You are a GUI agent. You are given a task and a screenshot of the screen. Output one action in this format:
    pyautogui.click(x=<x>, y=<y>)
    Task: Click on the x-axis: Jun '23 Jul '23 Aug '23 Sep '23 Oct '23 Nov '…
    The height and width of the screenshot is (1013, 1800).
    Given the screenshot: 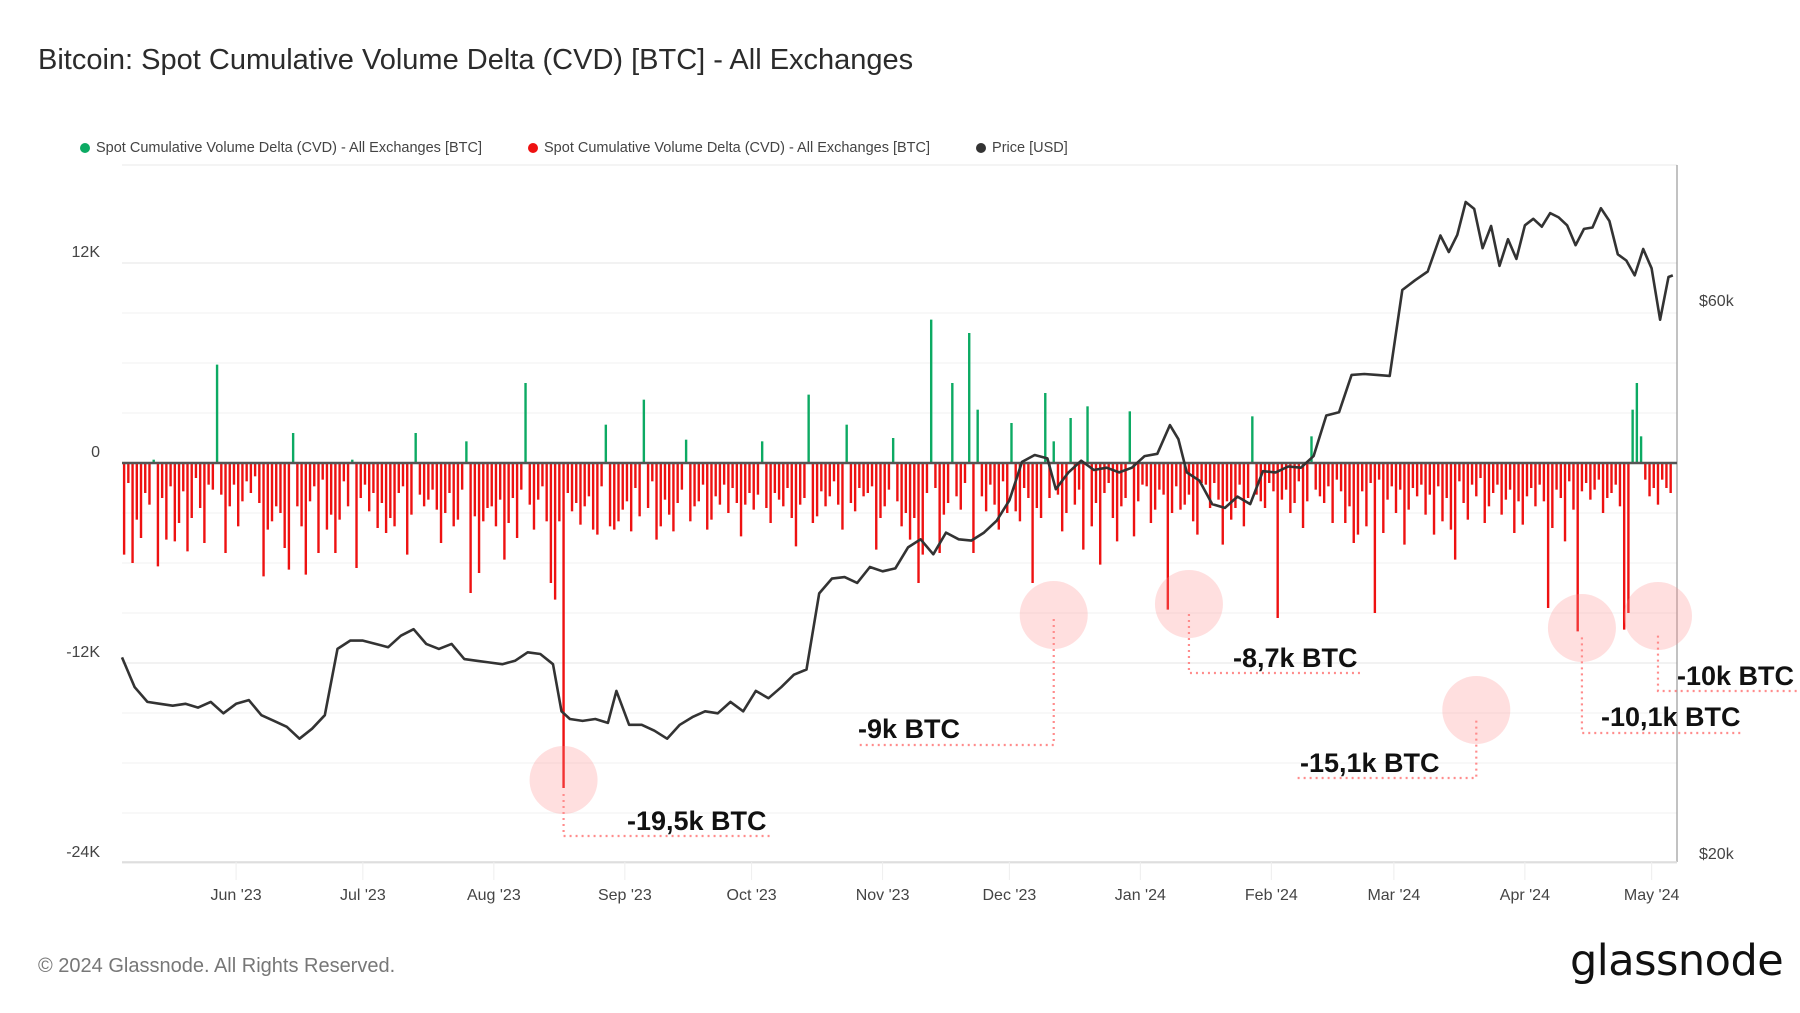 What is the action you would take?
    pyautogui.click(x=945, y=883)
    